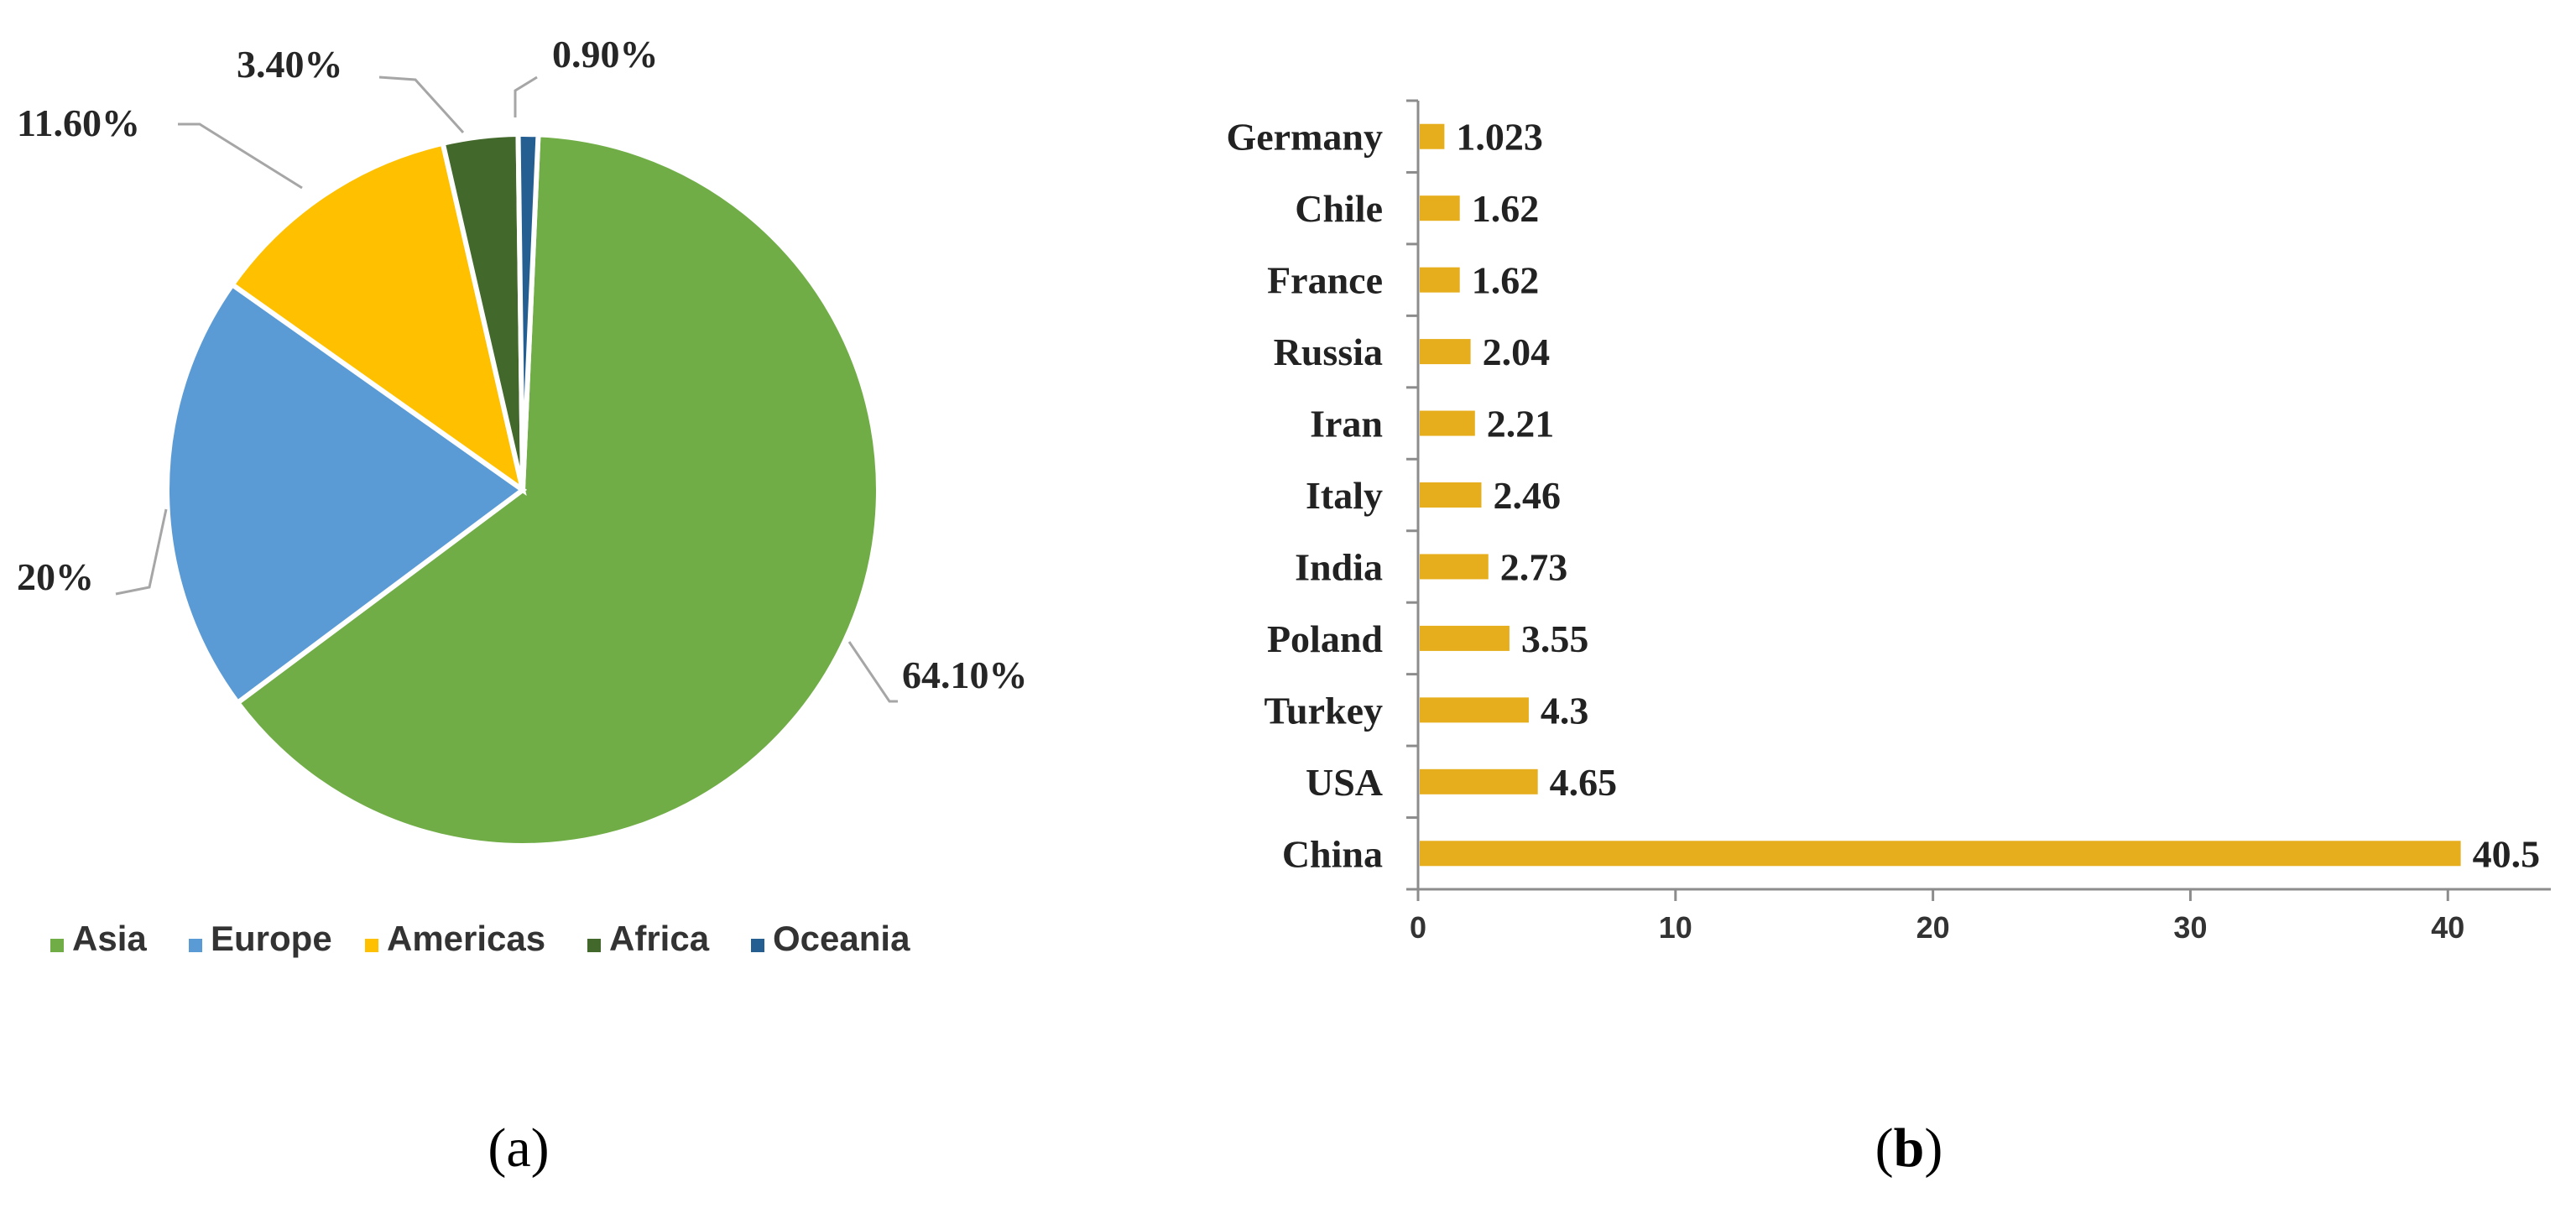 The width and height of the screenshot is (2576, 1224). I want to click on x-tick-label-10: 10, so click(1675, 927).